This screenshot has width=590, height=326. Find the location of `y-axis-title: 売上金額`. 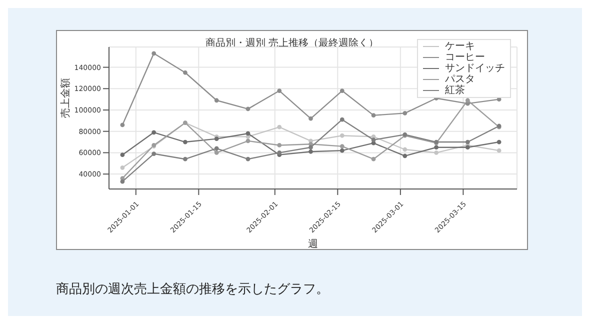

y-axis-title: 売上金額 is located at coordinates (66, 98).